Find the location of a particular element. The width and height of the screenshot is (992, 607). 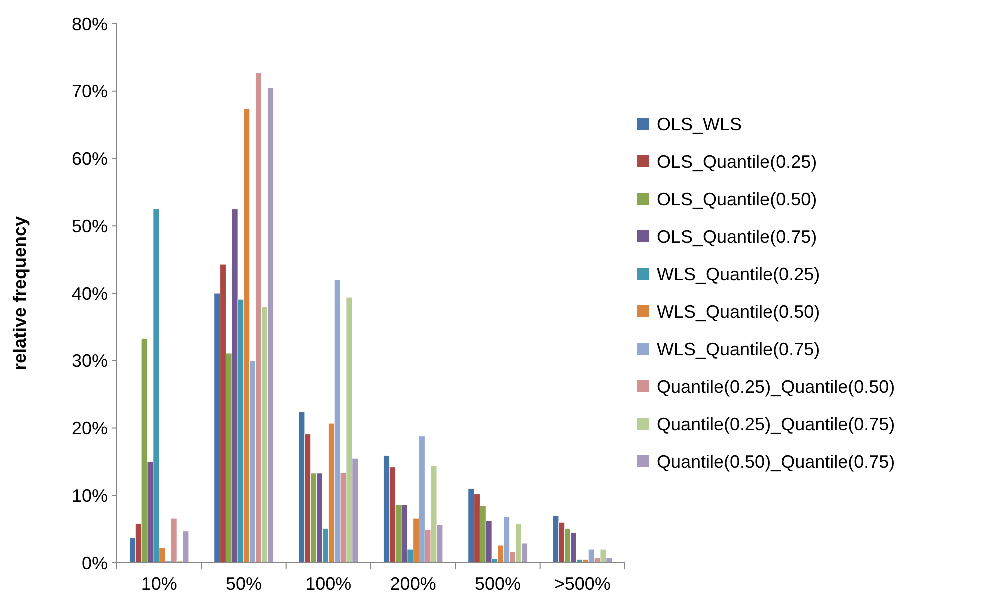

legend-label: OLS_WLS is located at coordinates (699, 124).